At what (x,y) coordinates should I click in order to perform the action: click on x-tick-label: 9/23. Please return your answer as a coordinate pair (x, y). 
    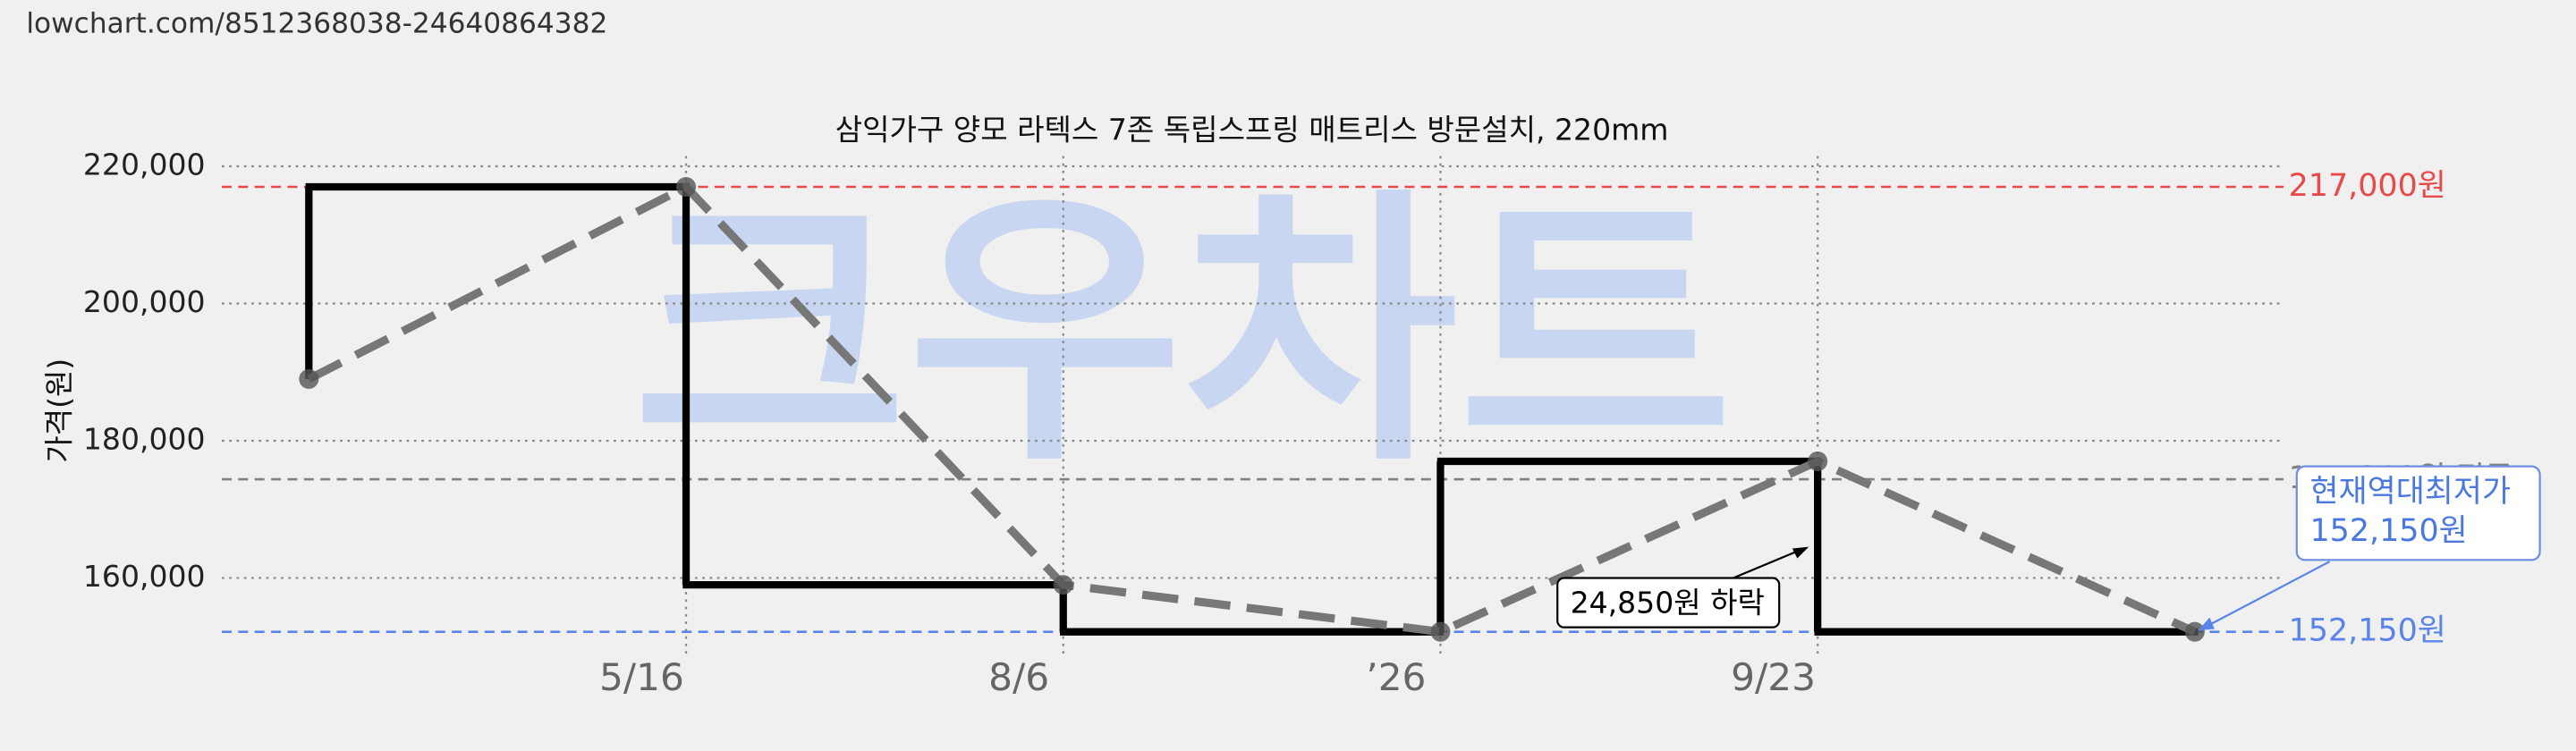
    Looking at the image, I should click on (1773, 677).